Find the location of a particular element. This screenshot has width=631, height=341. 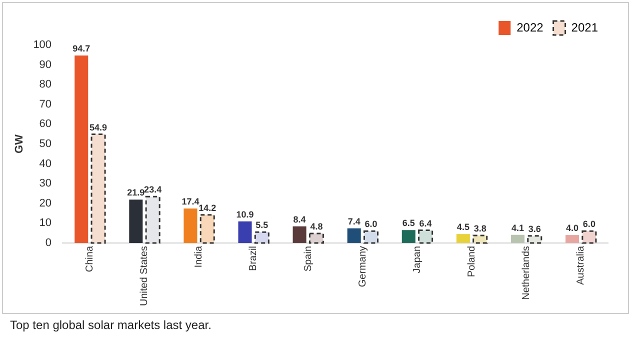

y-tick-label: 50 is located at coordinates (45, 144).